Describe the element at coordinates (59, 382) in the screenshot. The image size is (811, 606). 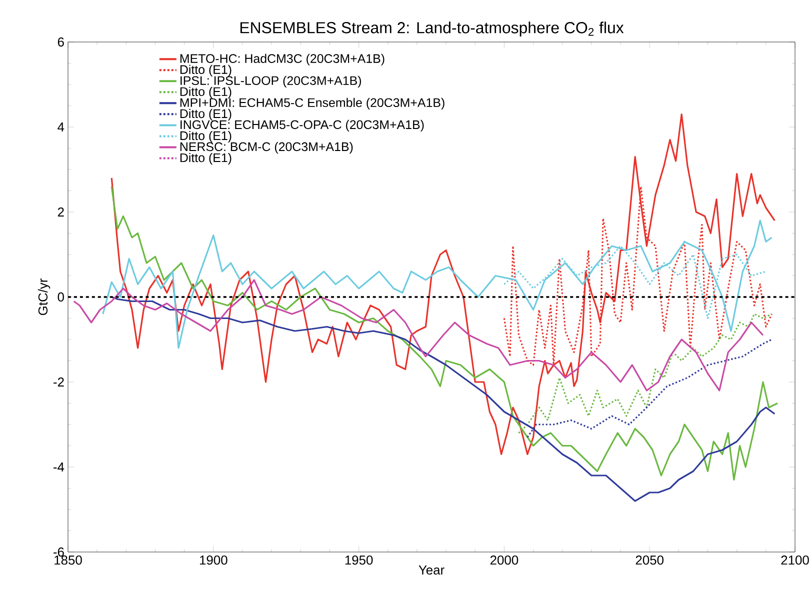
I see `y-tick-label: -2` at that location.